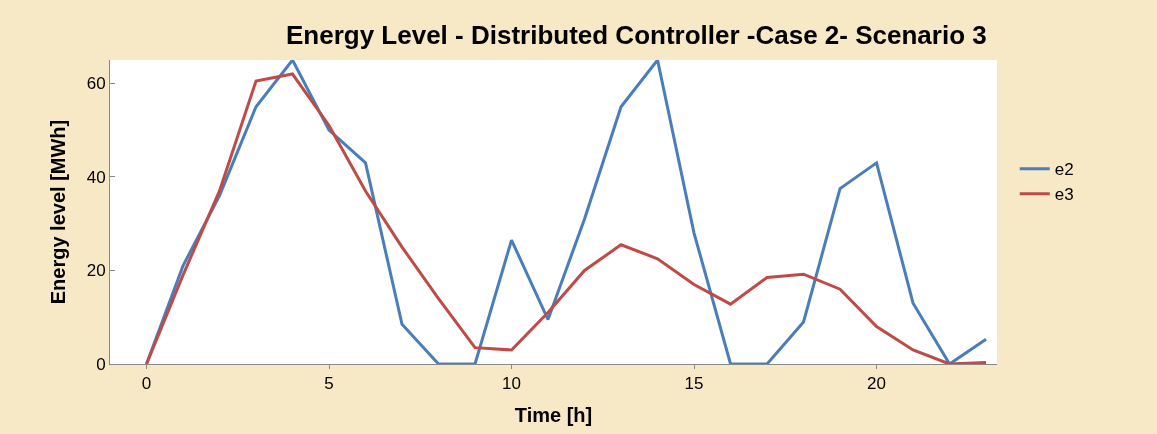  What do you see at coordinates (101, 364) in the screenshot?
I see `y-tick-label: 0` at bounding box center [101, 364].